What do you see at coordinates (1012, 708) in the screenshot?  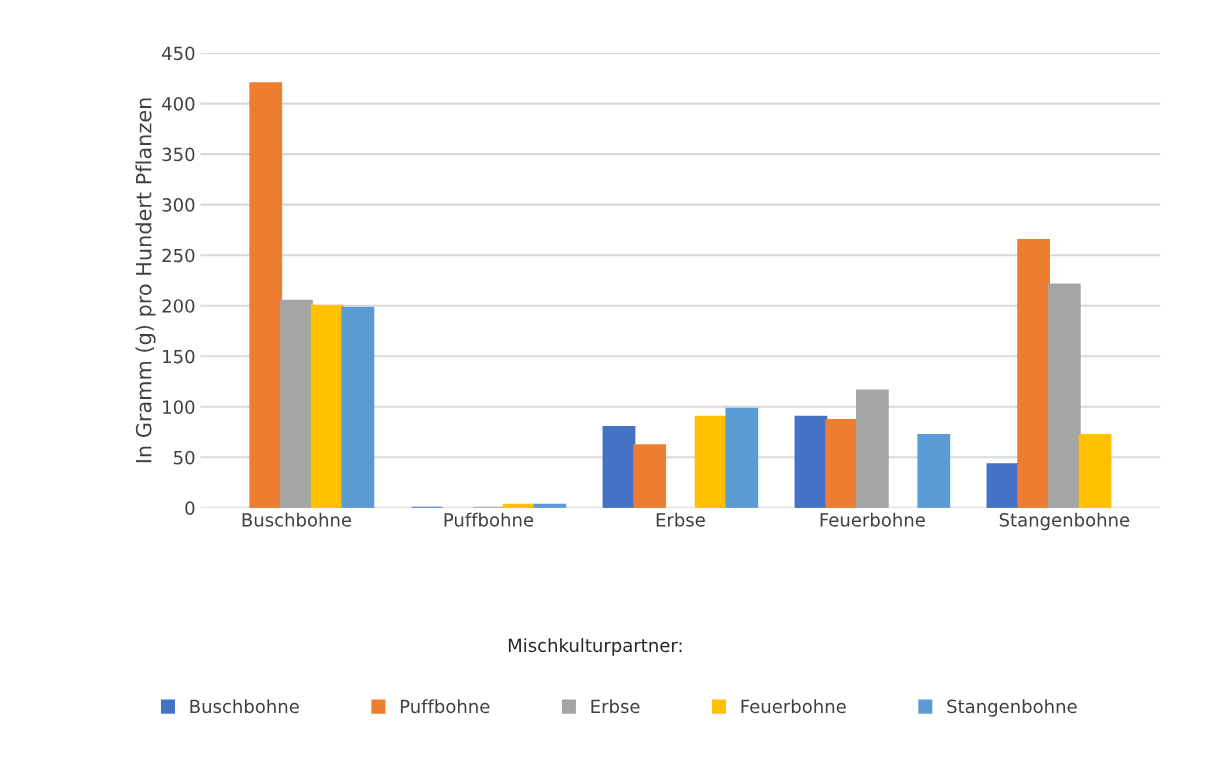 I see `legend-label: Stangenbohne` at bounding box center [1012, 708].